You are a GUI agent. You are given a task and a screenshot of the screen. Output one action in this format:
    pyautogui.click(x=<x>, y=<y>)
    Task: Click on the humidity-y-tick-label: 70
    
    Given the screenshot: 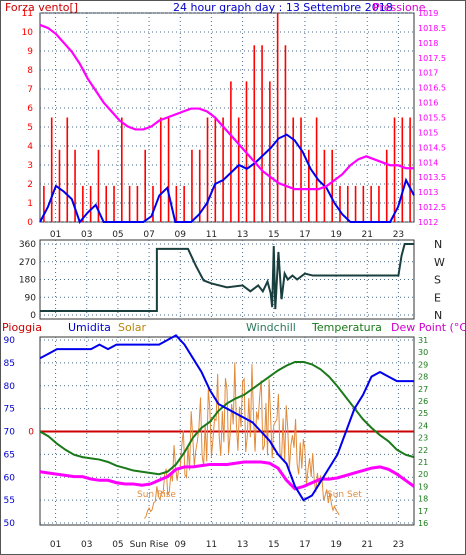 What is the action you would take?
    pyautogui.click(x=10, y=433)
    